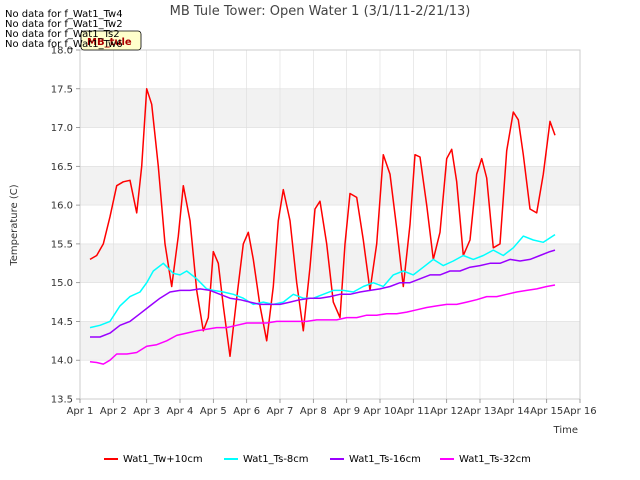 This screenshot has width=640, height=480. What do you see at coordinates (62, 361) in the screenshot?
I see `y-tick-label: 14.0` at bounding box center [62, 361].